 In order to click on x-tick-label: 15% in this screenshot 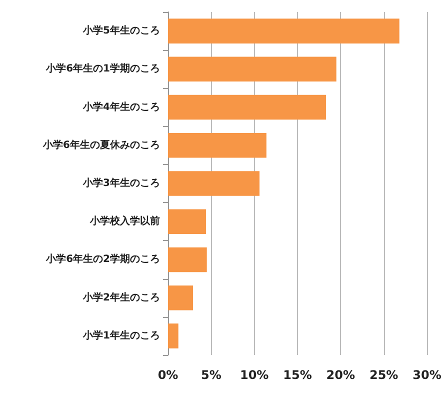, I will do `click(297, 375)`.